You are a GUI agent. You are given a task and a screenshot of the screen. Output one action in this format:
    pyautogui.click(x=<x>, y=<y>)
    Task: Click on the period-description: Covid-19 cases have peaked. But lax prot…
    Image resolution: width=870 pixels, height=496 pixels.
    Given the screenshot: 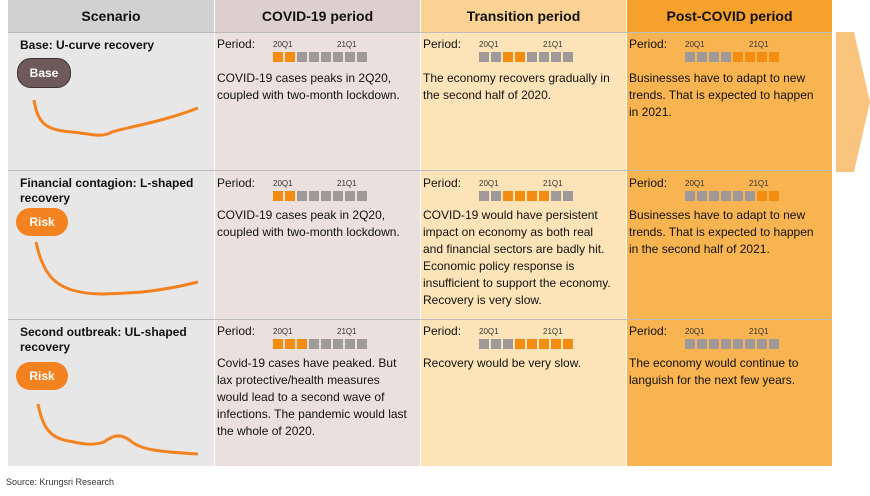 What is the action you would take?
    pyautogui.click(x=312, y=397)
    